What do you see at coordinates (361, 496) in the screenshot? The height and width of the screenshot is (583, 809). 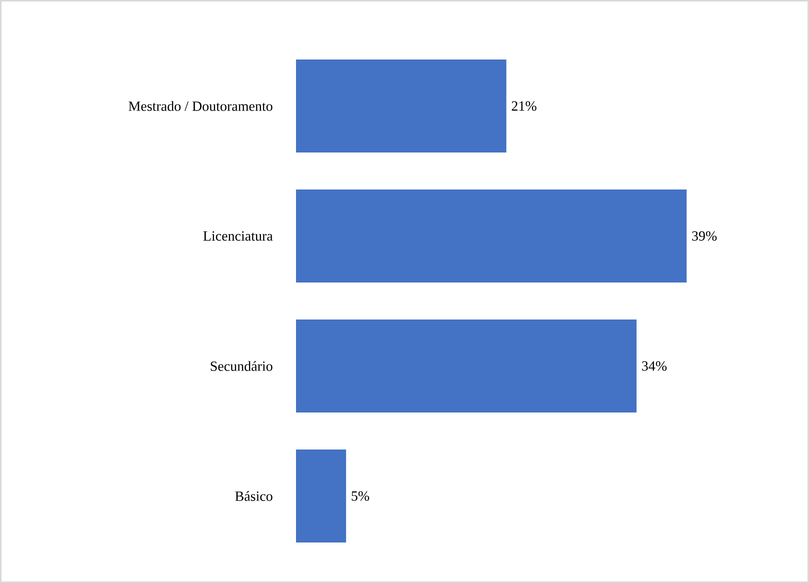 I see `data-label: 5%` at bounding box center [361, 496].